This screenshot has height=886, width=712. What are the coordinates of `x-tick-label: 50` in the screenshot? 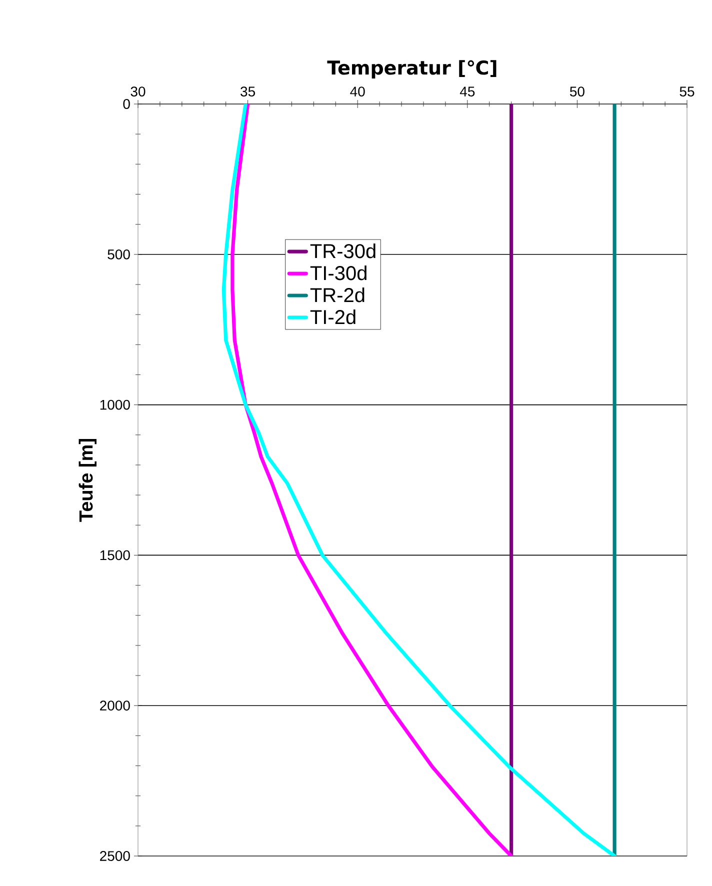 It's located at (577, 91).